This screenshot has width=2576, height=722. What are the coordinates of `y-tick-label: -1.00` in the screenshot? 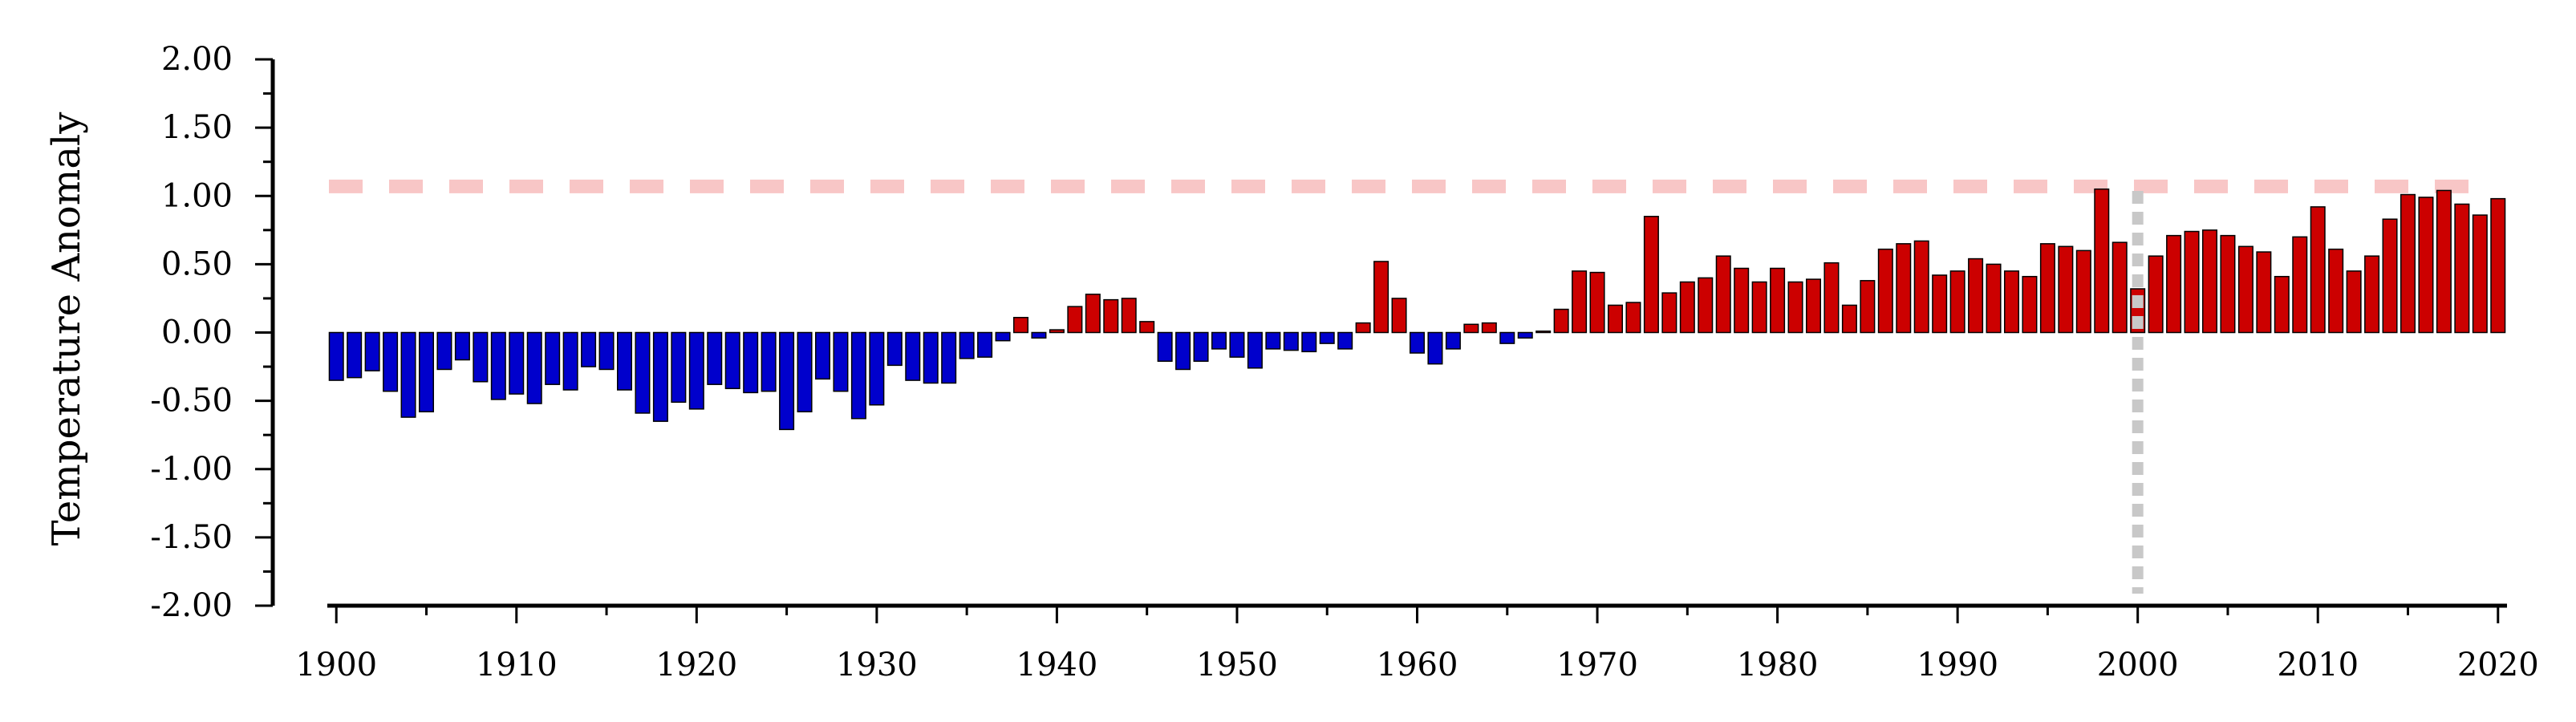 It's located at (191, 469).